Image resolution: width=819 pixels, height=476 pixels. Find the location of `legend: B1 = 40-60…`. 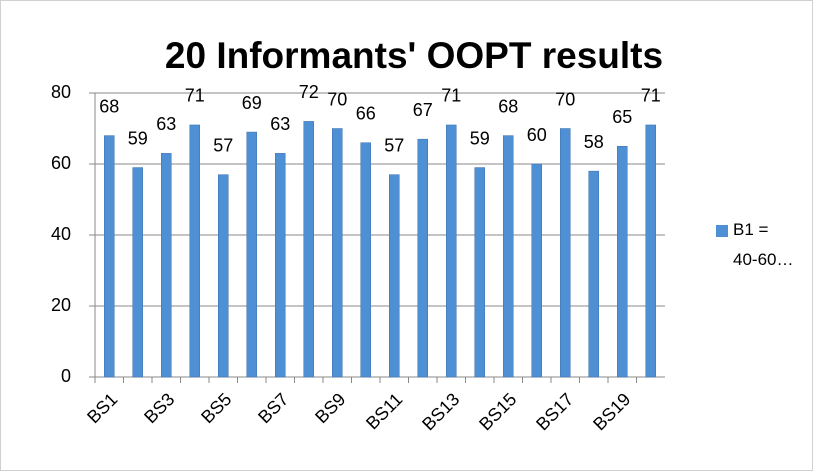

legend: B1 = 40-60… is located at coordinates (755, 247).